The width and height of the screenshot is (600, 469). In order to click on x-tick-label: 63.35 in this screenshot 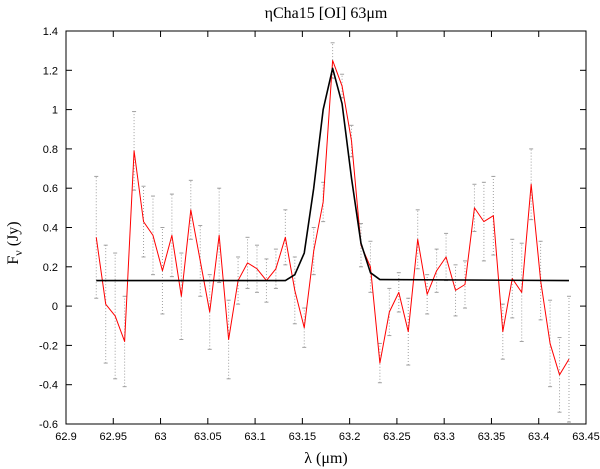, I will do `click(492, 437)`.